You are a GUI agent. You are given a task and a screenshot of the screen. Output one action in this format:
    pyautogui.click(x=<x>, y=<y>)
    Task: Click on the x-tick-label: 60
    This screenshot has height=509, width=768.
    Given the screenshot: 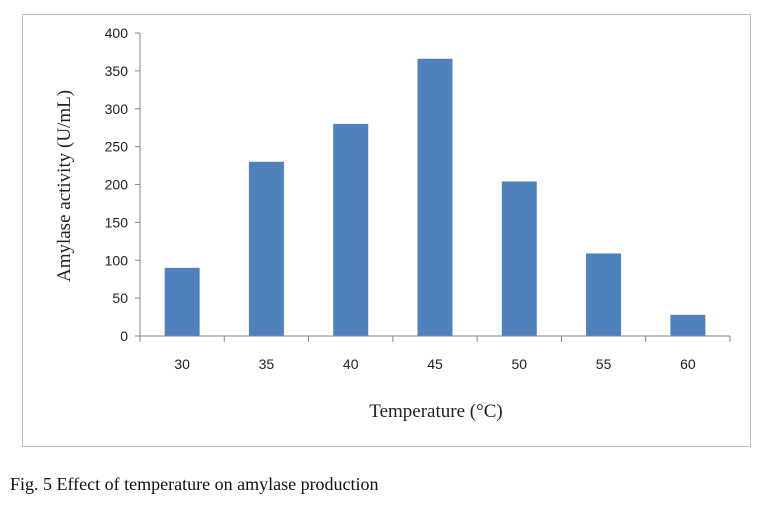 What is the action you would take?
    pyautogui.click(x=688, y=364)
    